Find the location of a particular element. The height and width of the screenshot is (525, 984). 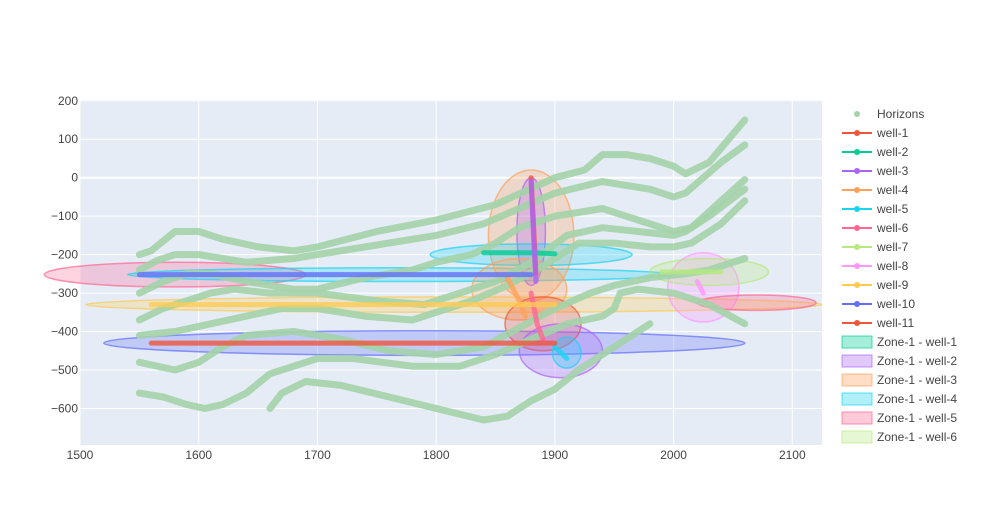

legend-label: well-2 is located at coordinates (892, 152).